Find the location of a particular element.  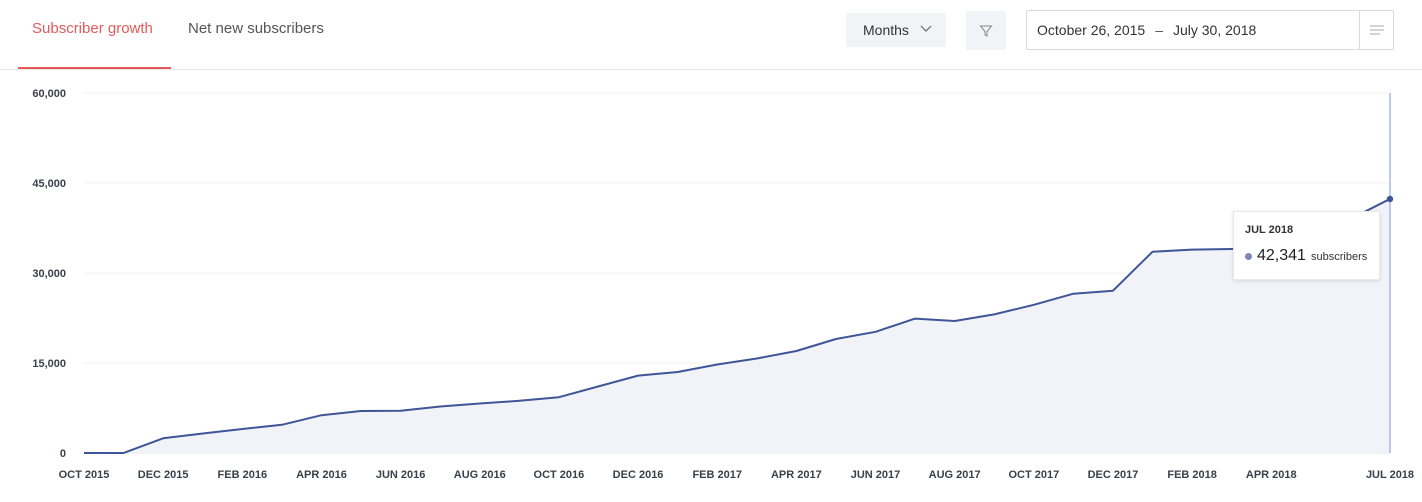

chart-points is located at coordinates (1390, 199).